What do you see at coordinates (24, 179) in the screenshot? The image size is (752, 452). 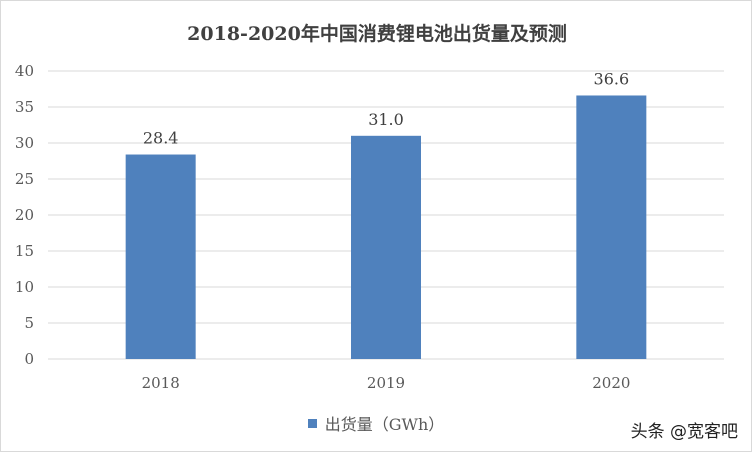 I see `y-tick-label: 25` at bounding box center [24, 179].